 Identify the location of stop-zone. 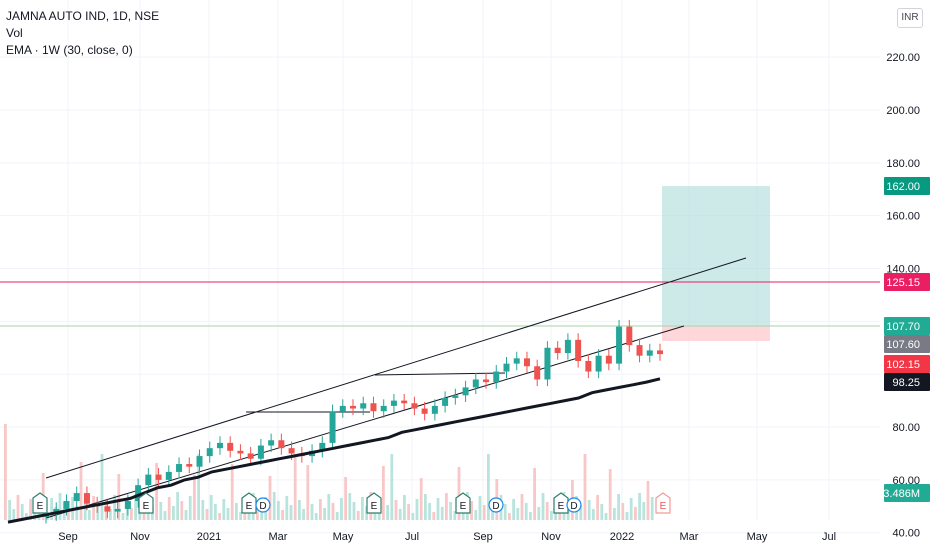
(716, 333).